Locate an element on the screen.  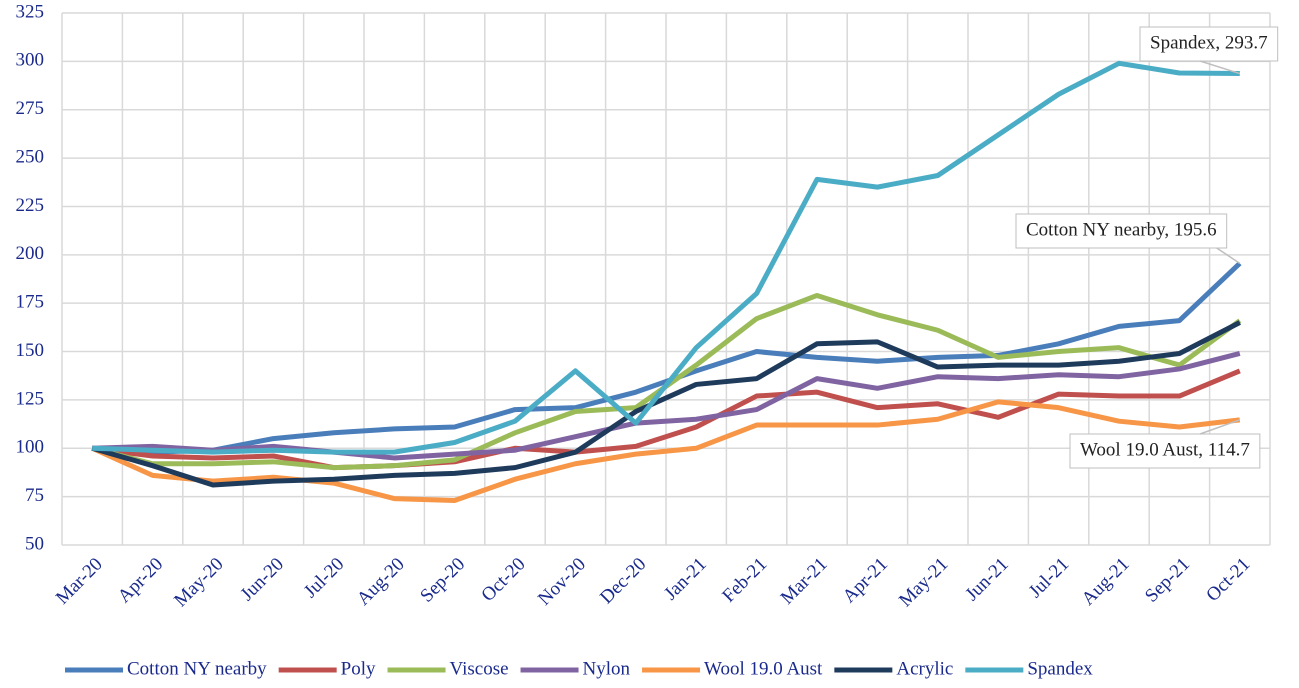
x-tick-label: Feb-21 is located at coordinates (744, 580).